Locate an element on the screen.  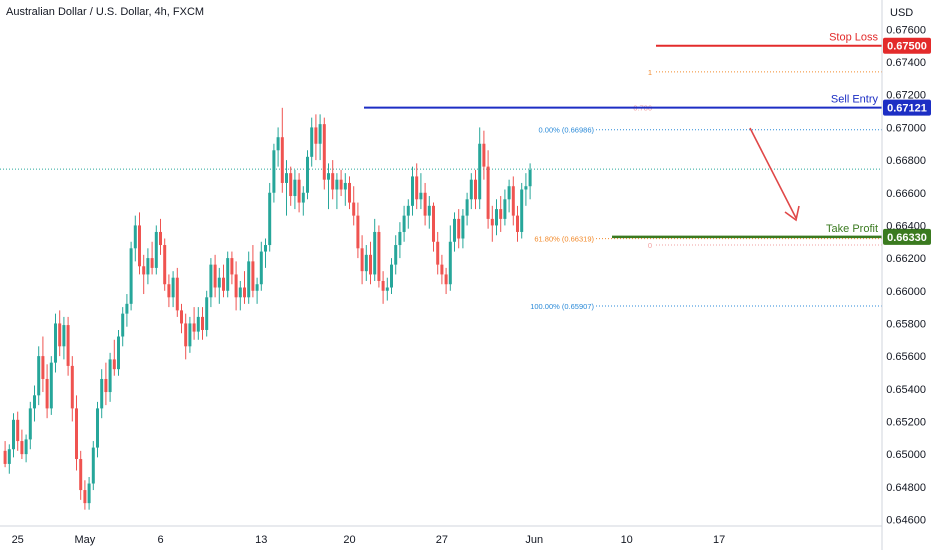
price-tick-label: 0.67200 is located at coordinates (906, 96).